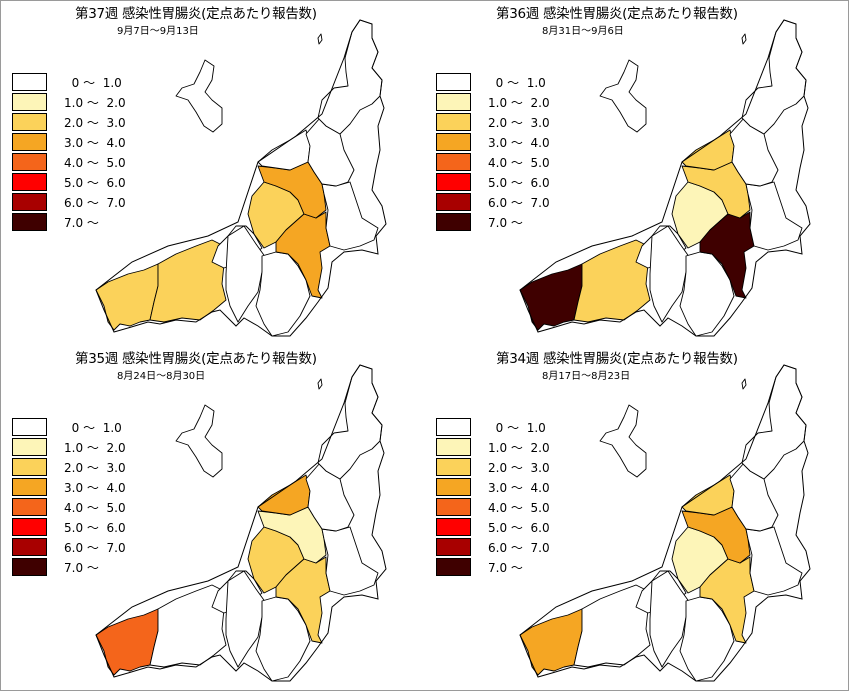 This screenshot has height=691, width=849. What do you see at coordinates (617, 359) in the screenshot?
I see `panel-title: 第34週 感染性胃腸炎(定点あたり報告数)` at bounding box center [617, 359].